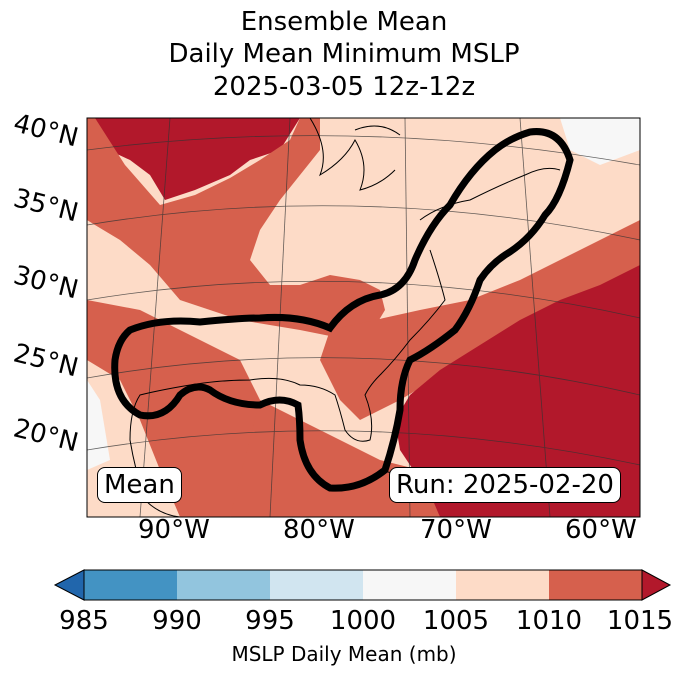  I want to click on colorbar-tick-985: 985, so click(84, 621).